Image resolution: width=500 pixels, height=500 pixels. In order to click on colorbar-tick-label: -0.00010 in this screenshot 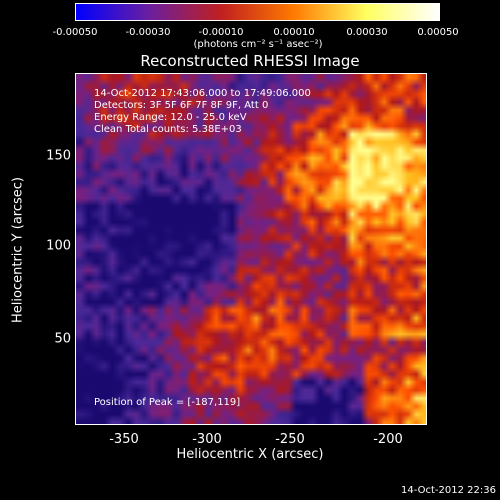, I will do `click(221, 32)`.